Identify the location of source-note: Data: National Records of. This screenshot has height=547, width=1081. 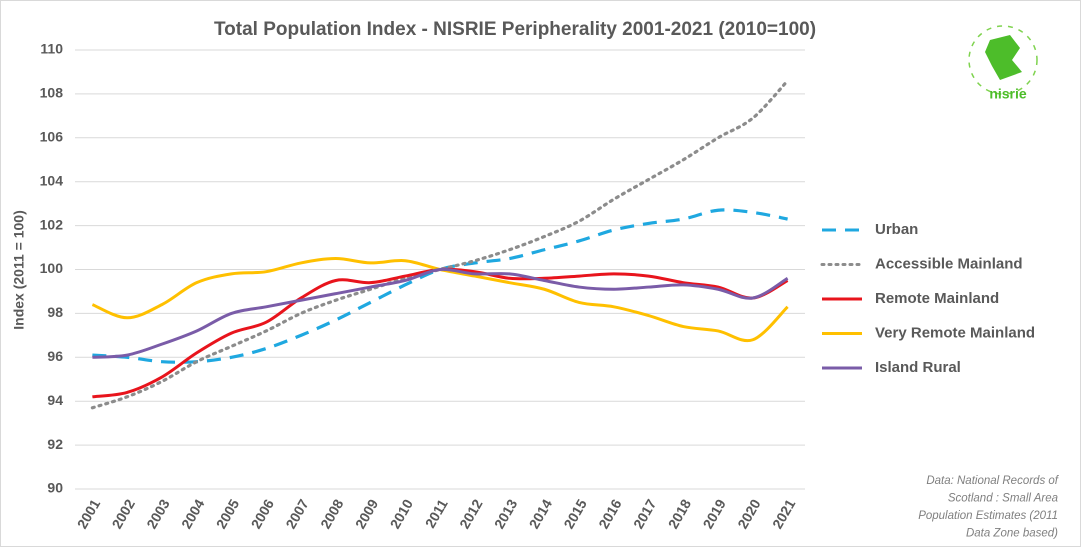
(992, 481).